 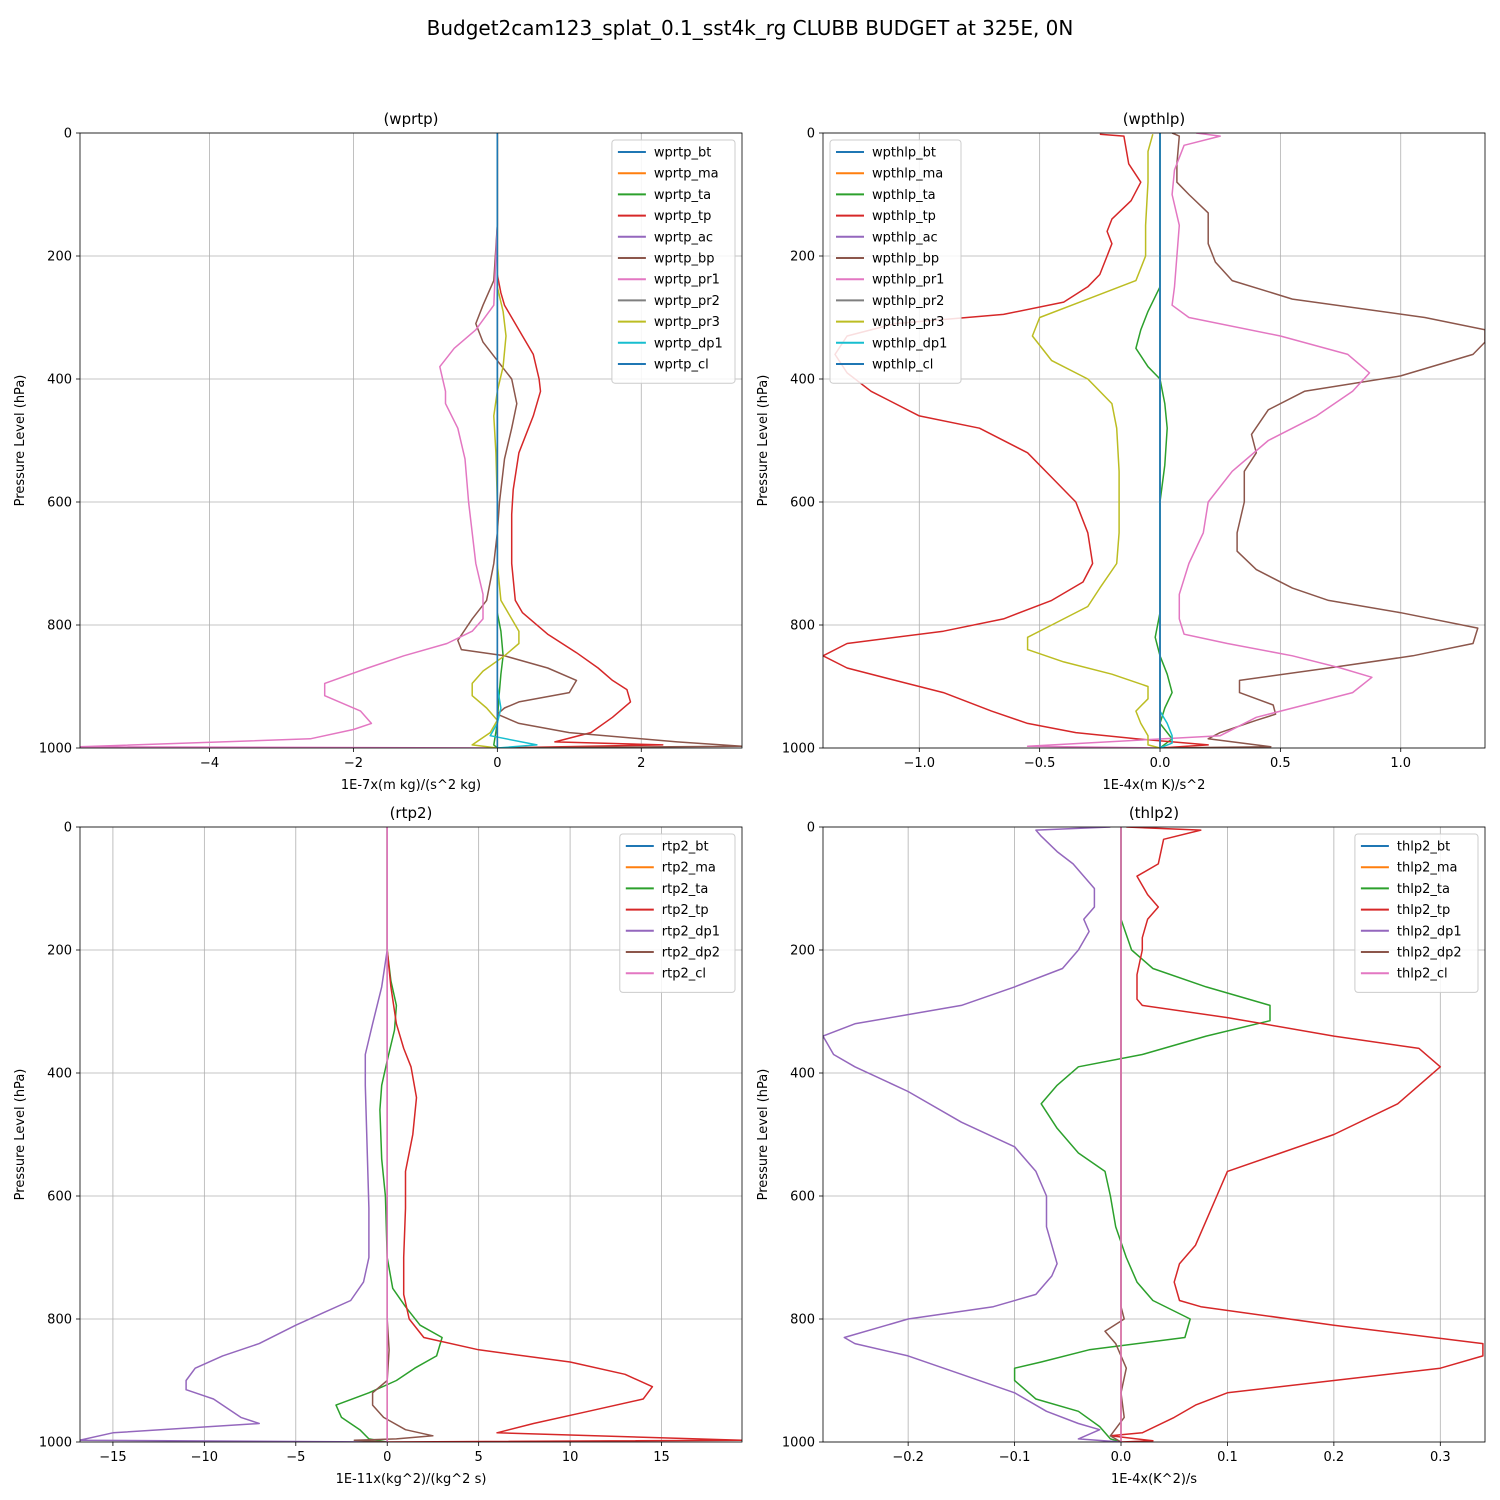 I want to click on legend-entry: rtp2_ta, so click(x=685, y=889).